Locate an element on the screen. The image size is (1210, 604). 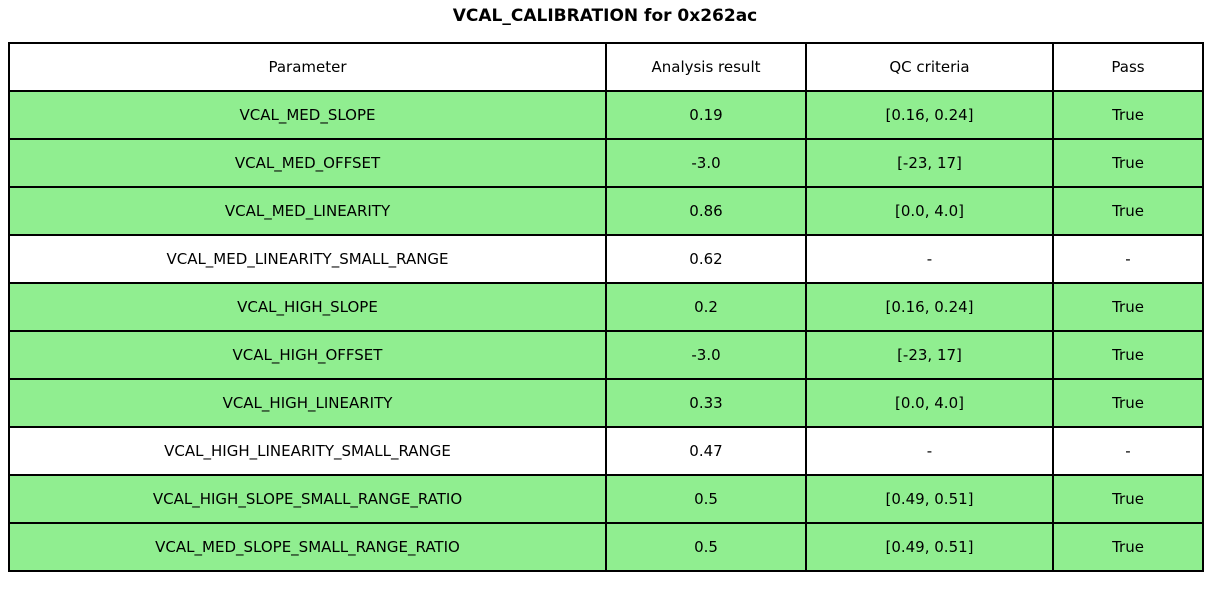
table-row: VCAL_MED_OFFSET -3.0 [-23, 17] True is located at coordinates (606, 163).